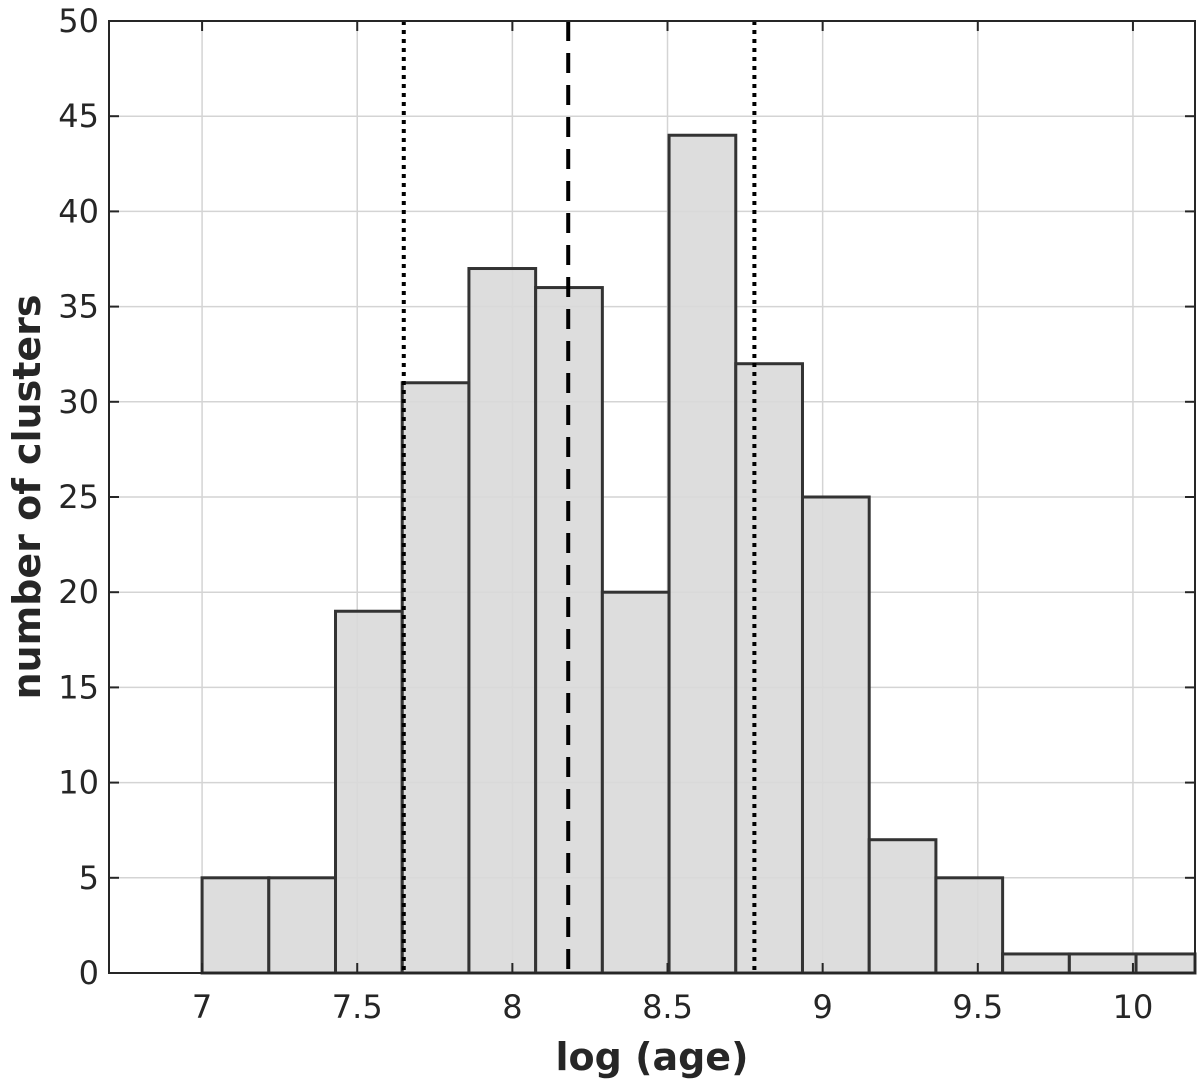 This screenshot has height=1088, width=1200. Describe the element at coordinates (512, 1007) in the screenshot. I see `x-tick-label: 8` at that location.